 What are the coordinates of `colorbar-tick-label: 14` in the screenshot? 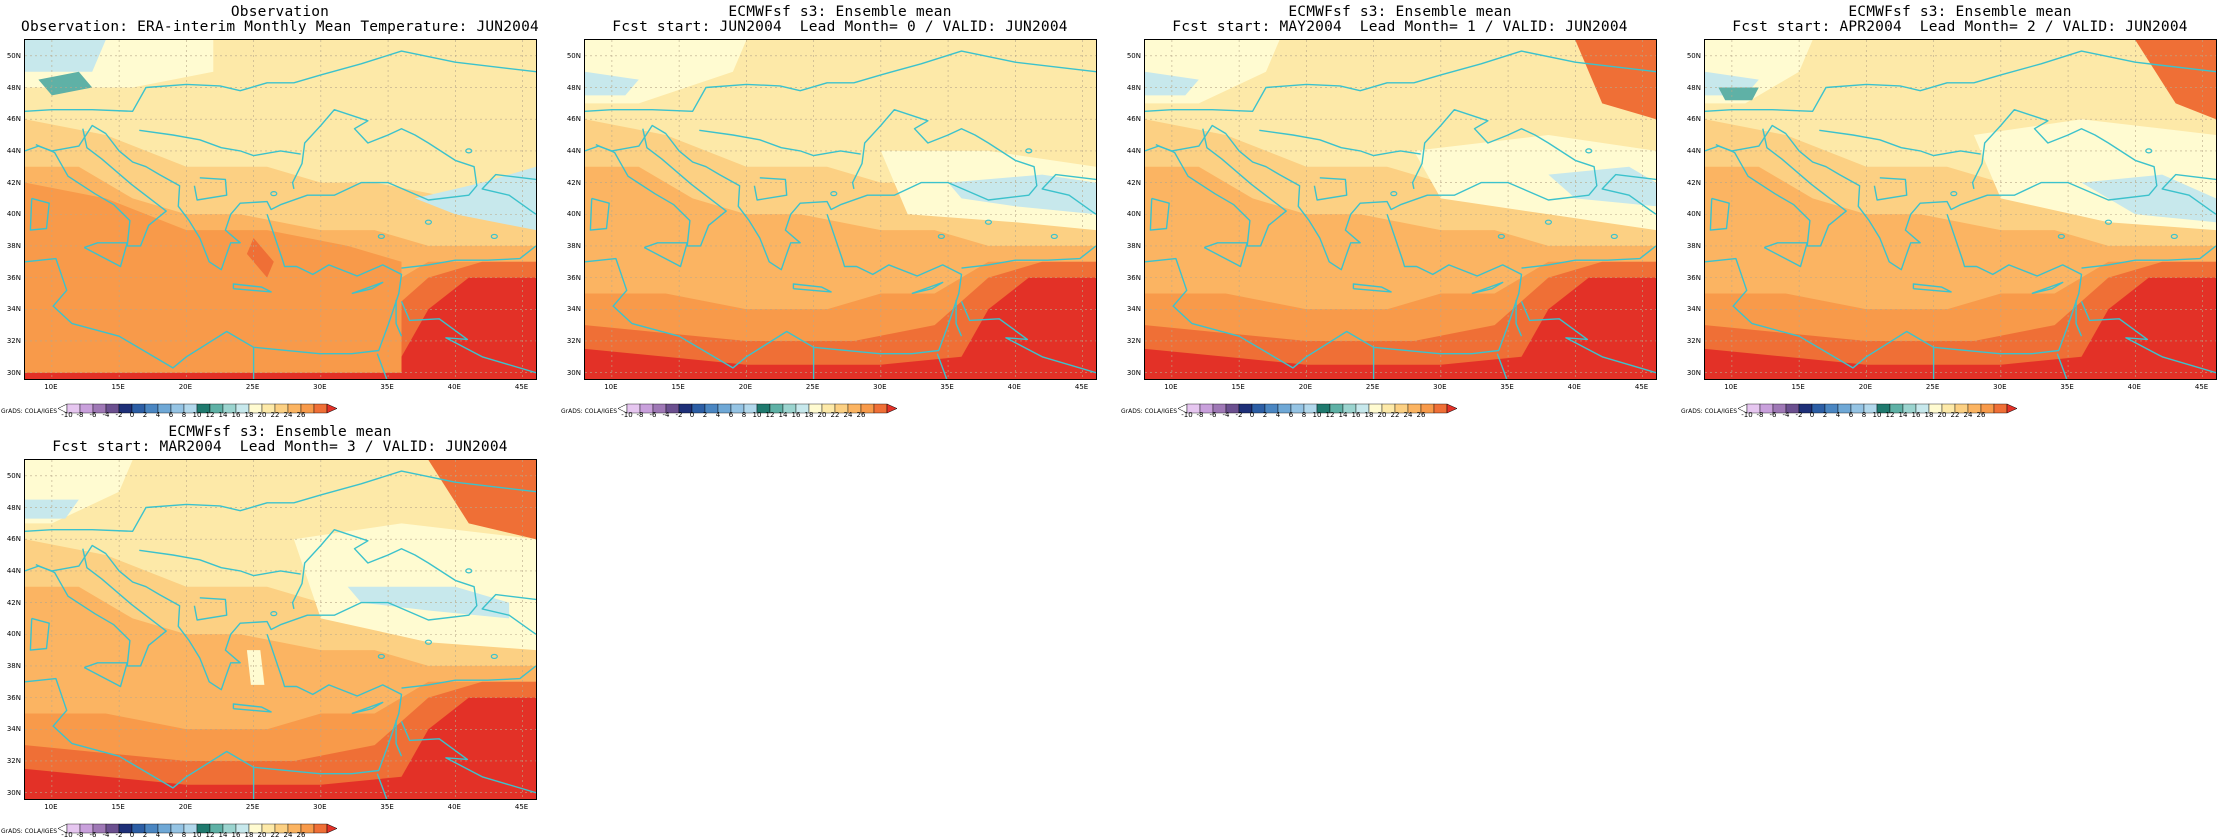 It's located at (223, 415).